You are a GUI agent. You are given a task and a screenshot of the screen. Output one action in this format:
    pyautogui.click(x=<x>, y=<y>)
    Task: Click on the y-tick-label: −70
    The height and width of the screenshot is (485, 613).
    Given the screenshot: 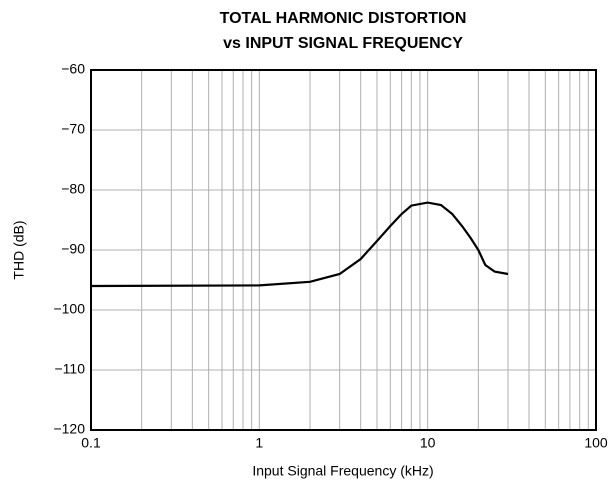 What is the action you would take?
    pyautogui.click(x=73, y=129)
    